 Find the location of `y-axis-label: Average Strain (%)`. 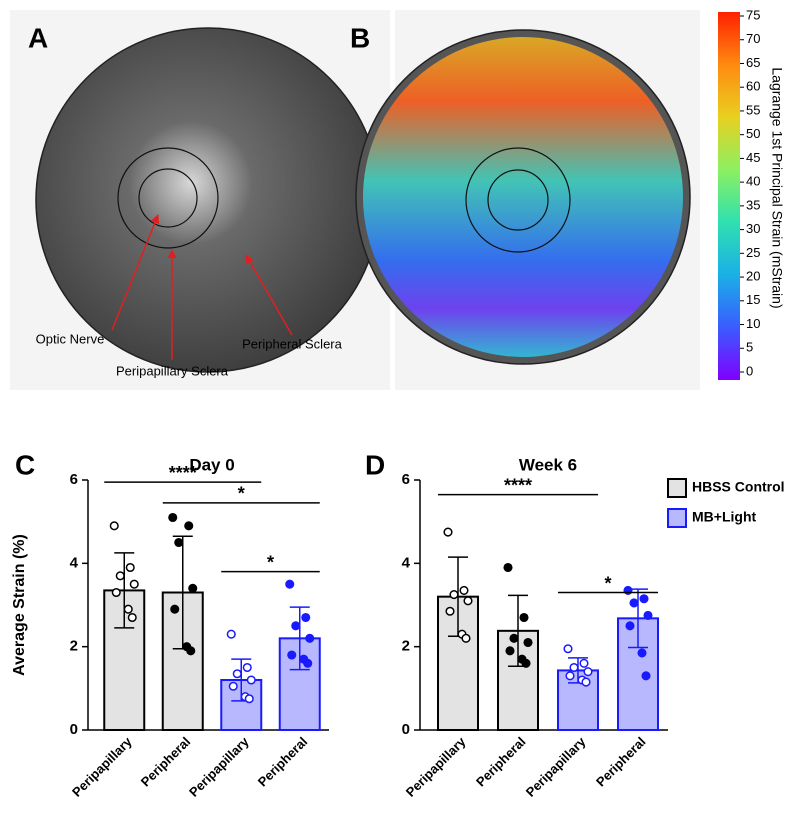

y-axis-label: Average Strain (%) is located at coordinates (19, 605).